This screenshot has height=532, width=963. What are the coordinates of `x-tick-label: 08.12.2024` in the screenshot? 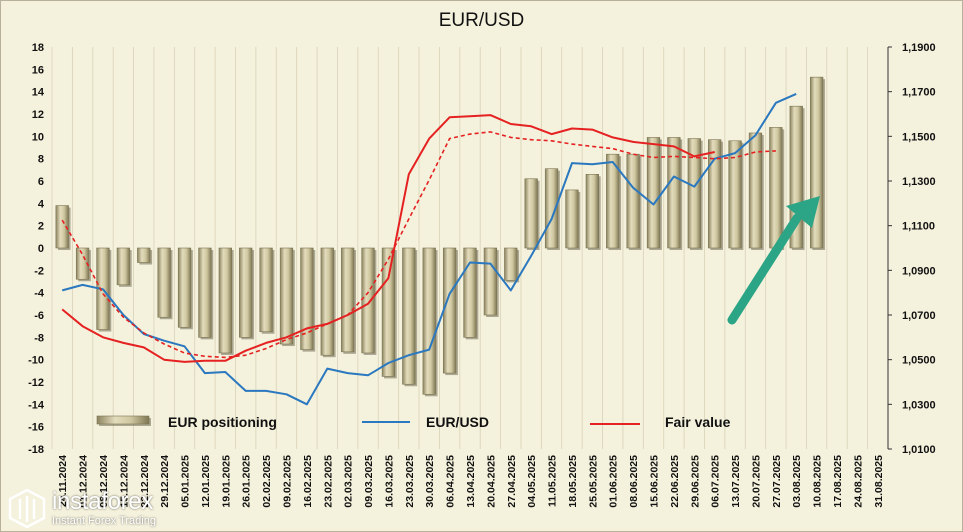 It's located at (104, 481).